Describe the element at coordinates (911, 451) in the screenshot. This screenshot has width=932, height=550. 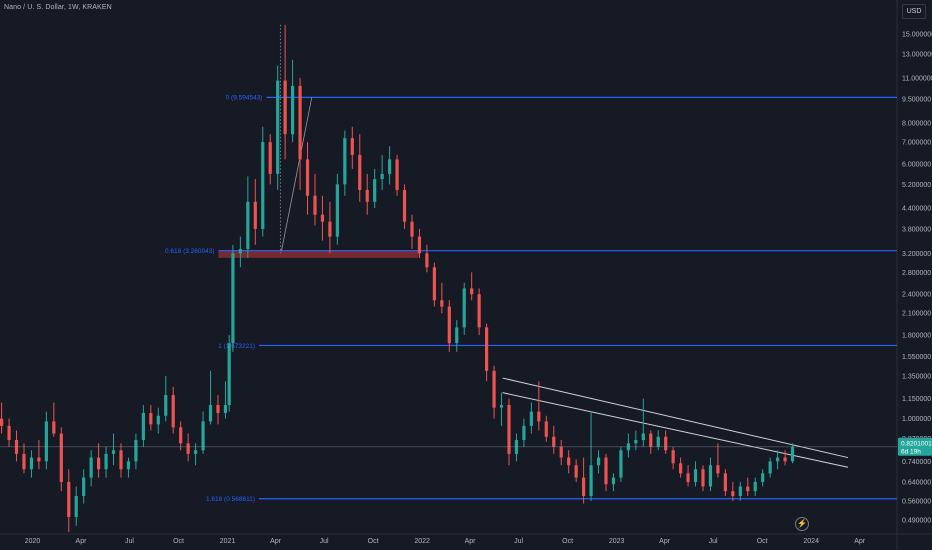
I see `bar-countdown: 6d 19h` at that location.